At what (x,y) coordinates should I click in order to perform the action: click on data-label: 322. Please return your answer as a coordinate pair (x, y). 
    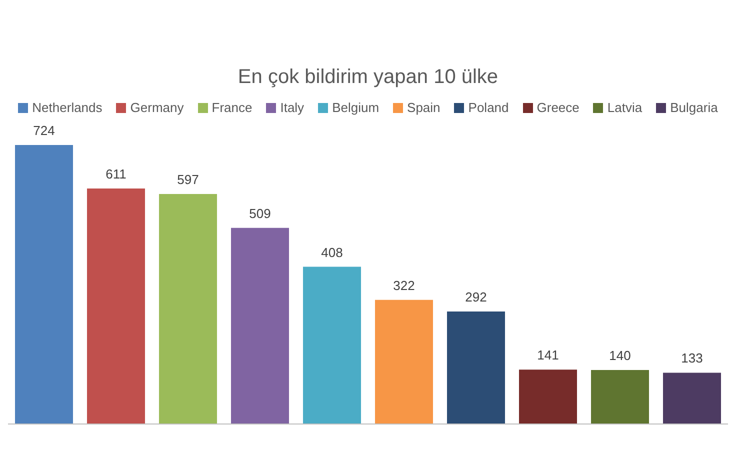
    Looking at the image, I should click on (404, 285).